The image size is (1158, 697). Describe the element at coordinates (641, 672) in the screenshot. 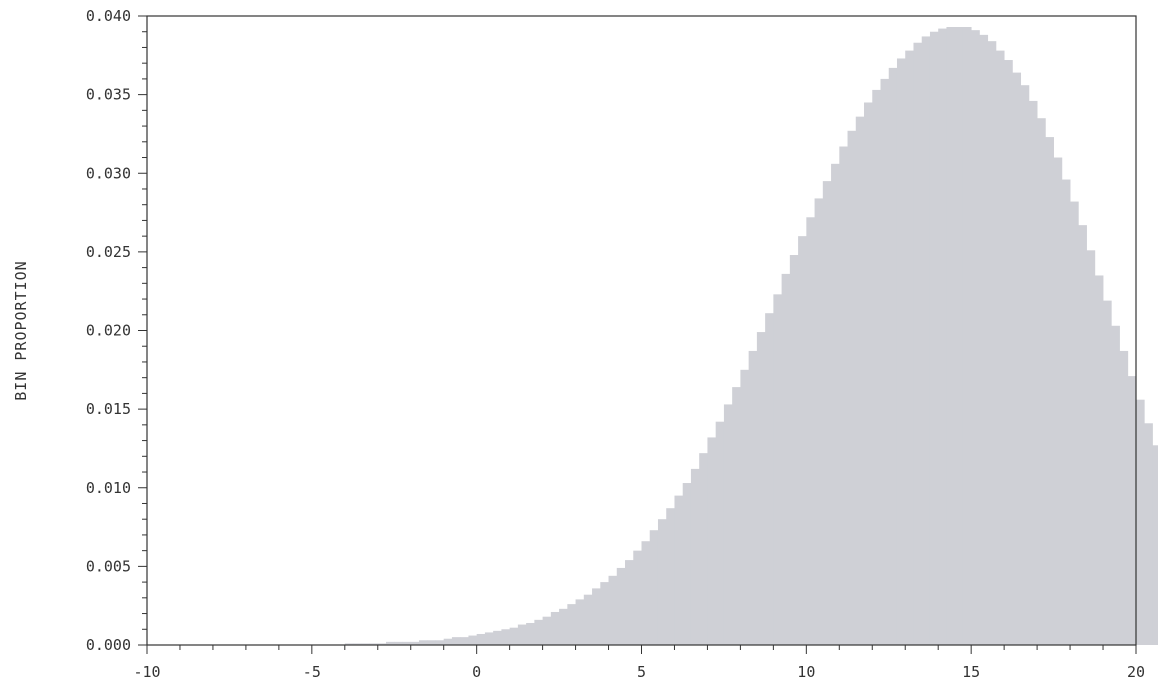

I see `x-tick-label: 5` at that location.